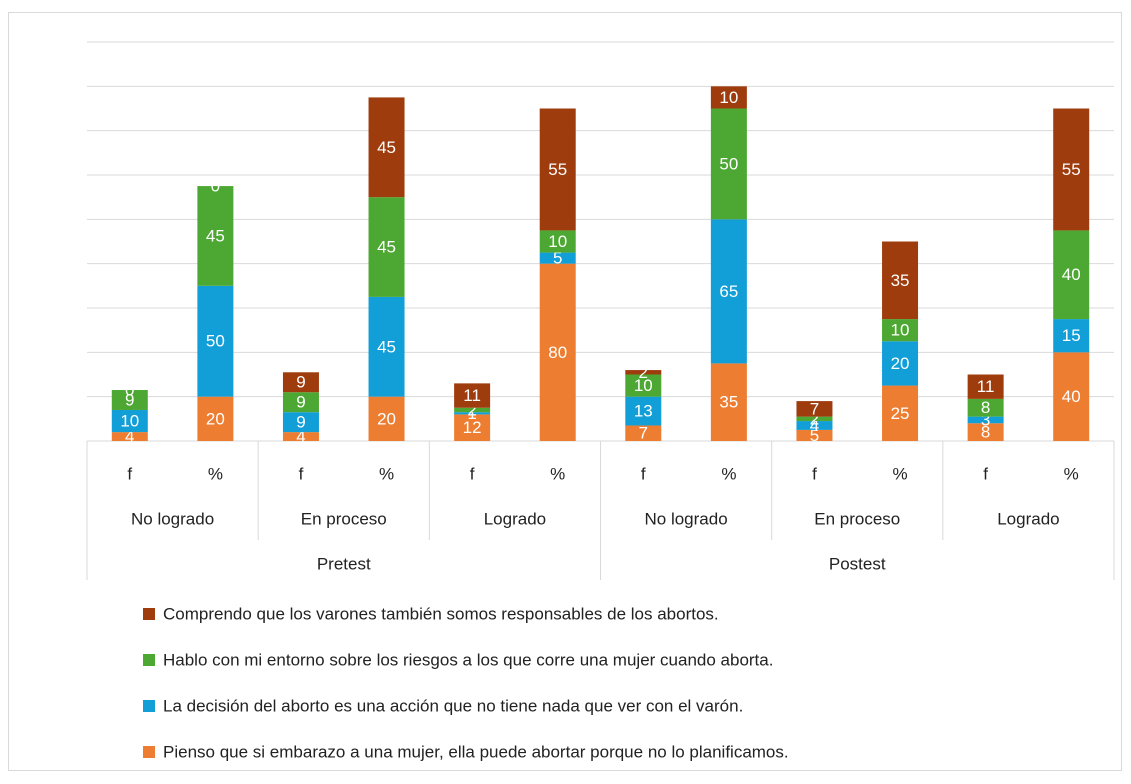  I want to click on data-label: 13, so click(643, 411).